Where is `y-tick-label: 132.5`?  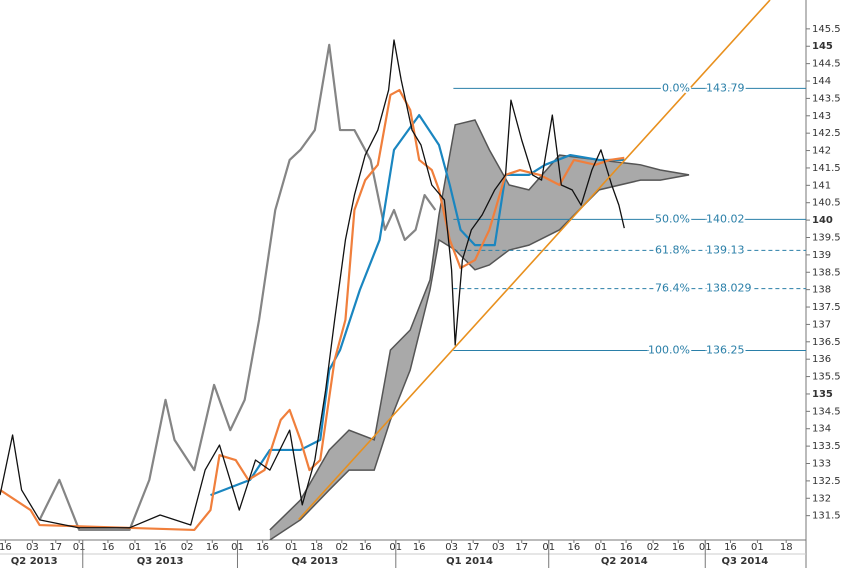 y-tick-label: 132.5 is located at coordinates (826, 481).